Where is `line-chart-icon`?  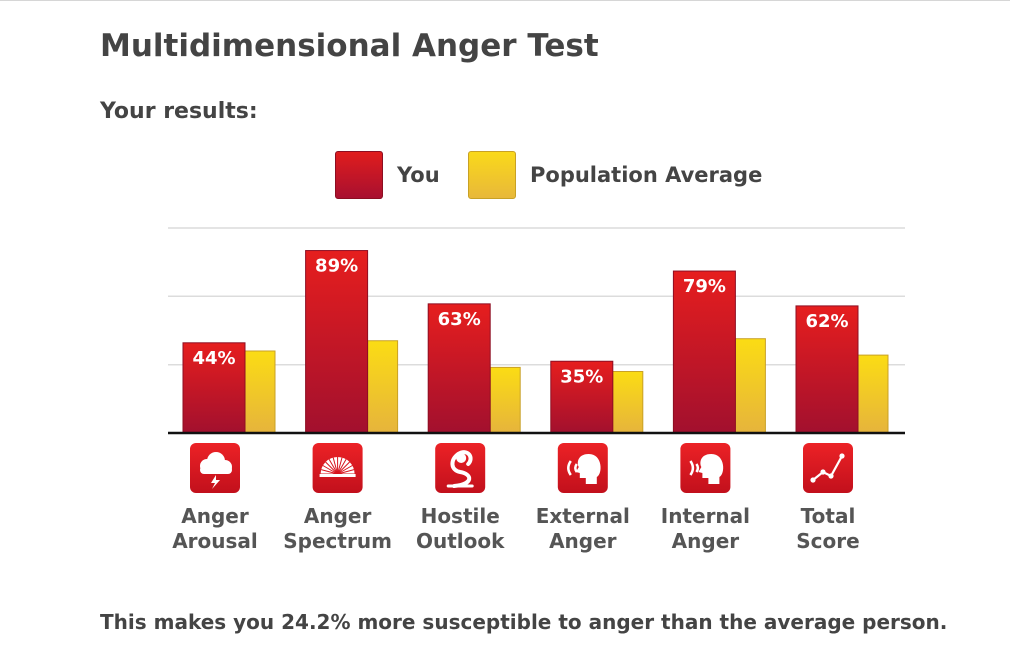
line-chart-icon is located at coordinates (828, 468).